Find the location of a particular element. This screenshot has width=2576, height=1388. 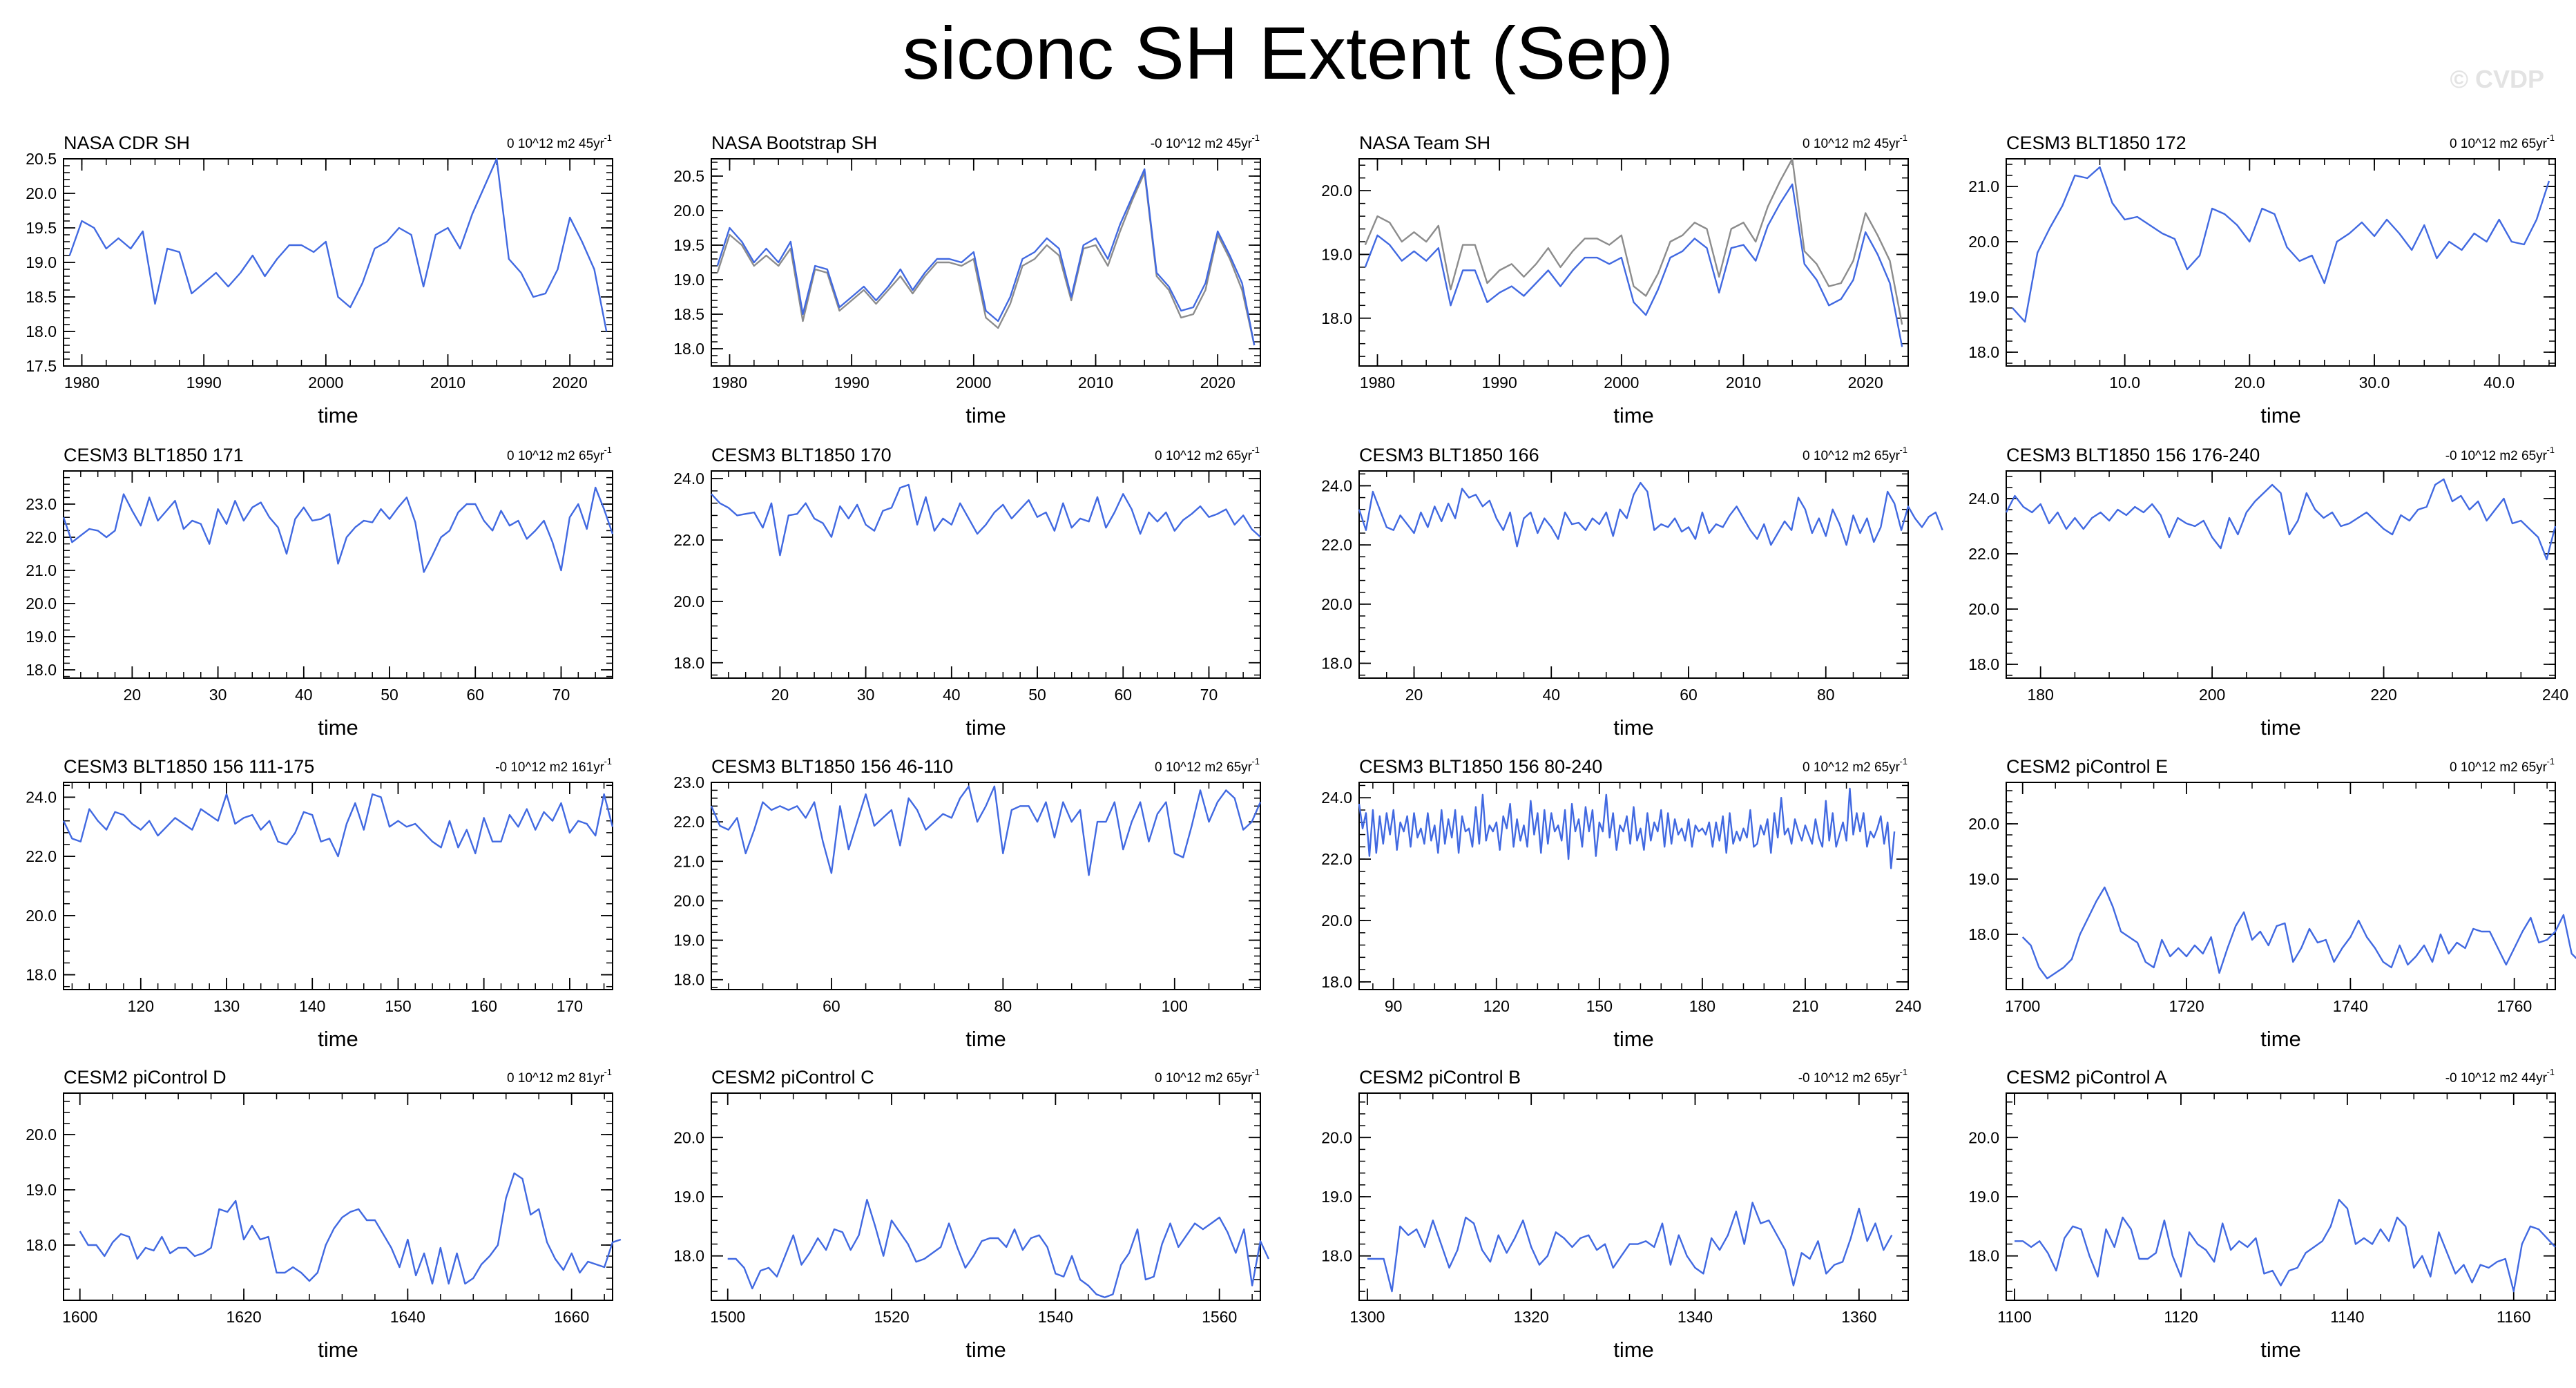

x-tick-label: 1360 is located at coordinates (1858, 1317).